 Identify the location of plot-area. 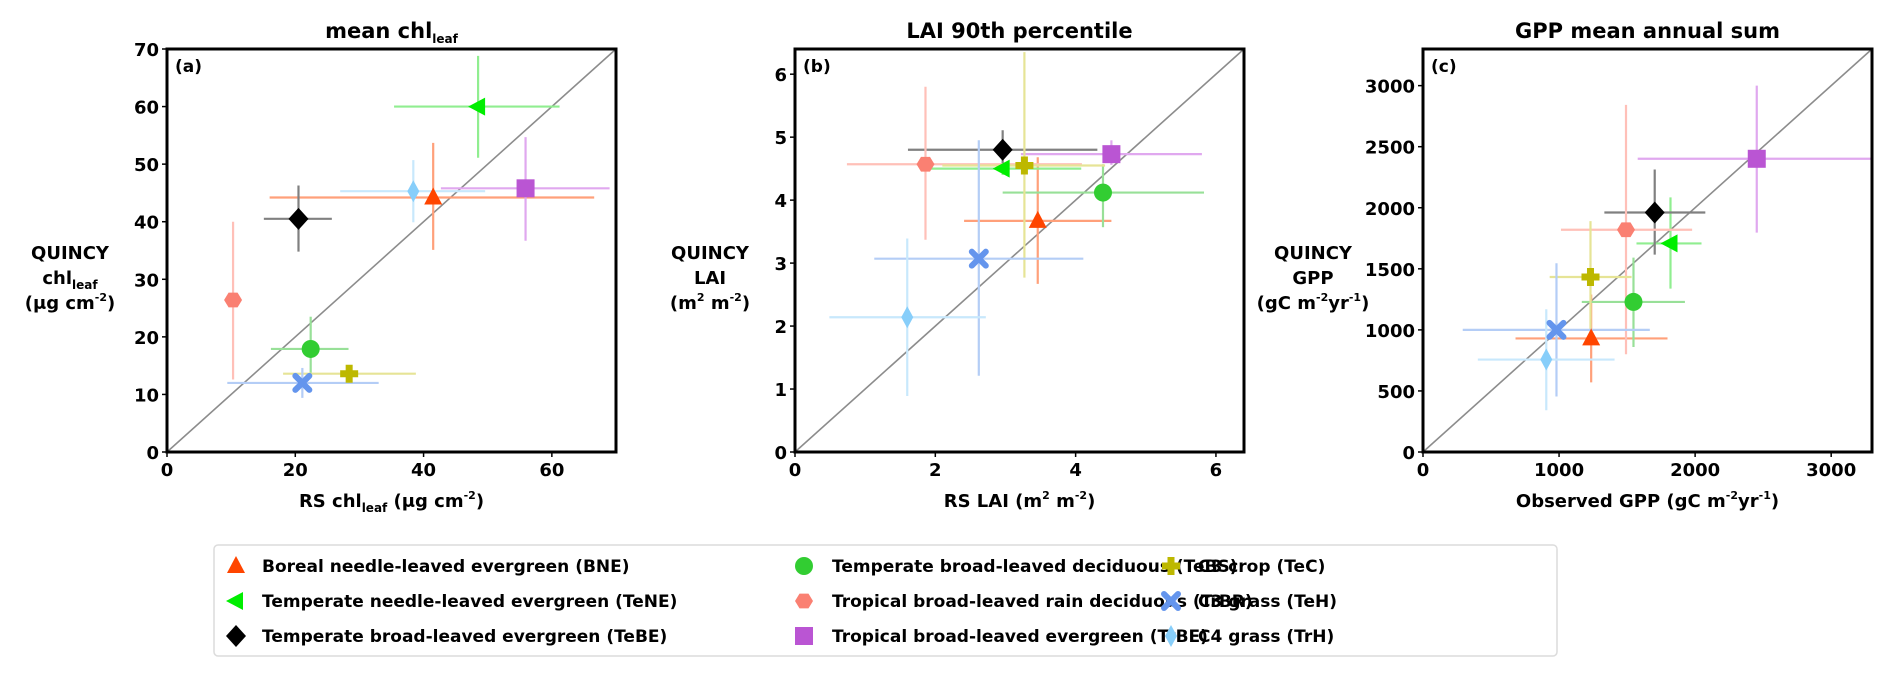
(1647, 250).